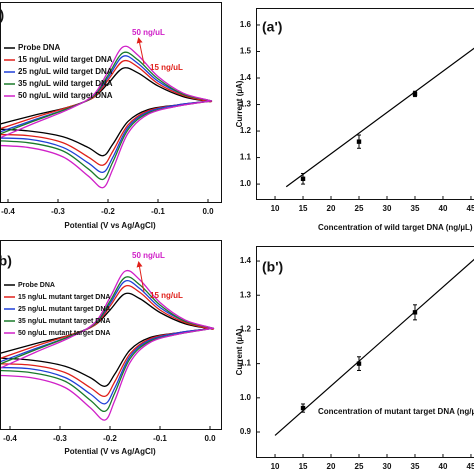 Image resolution: width=474 pixels, height=474 pixels. What do you see at coordinates (64, 333) in the screenshot?
I see `legend-label: 50 ng/uL mutant target DNA` at bounding box center [64, 333].